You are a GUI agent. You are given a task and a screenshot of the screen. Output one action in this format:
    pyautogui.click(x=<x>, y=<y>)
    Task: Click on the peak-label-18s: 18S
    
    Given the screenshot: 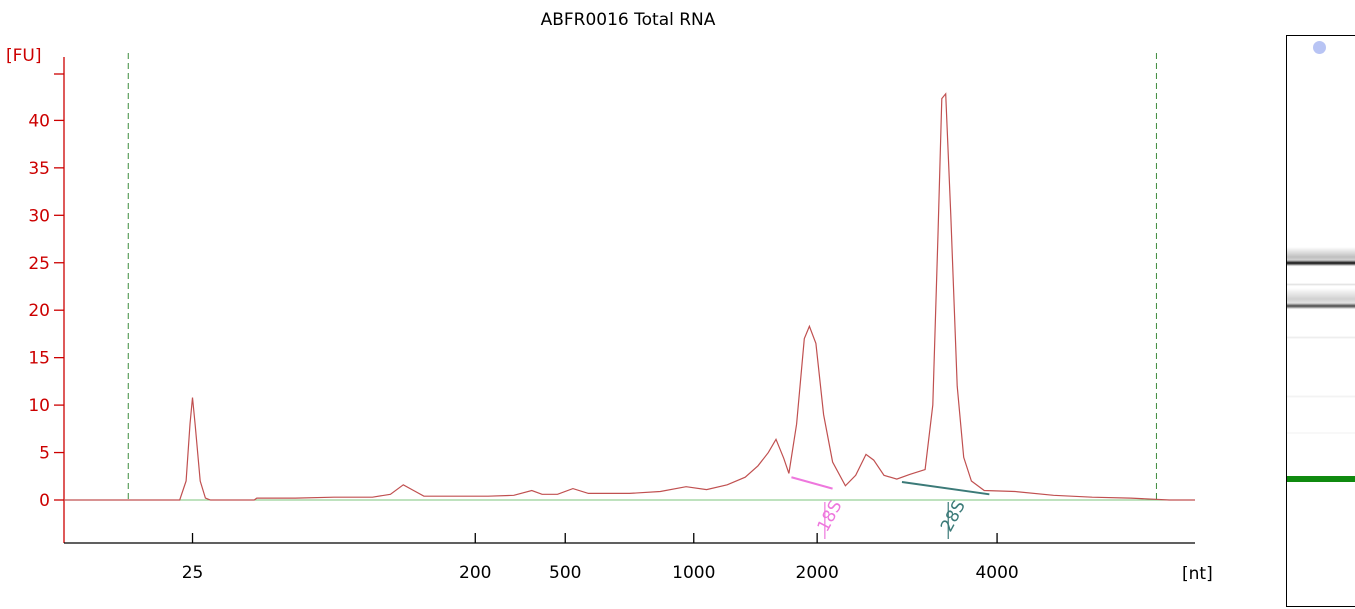 What is the action you would take?
    pyautogui.click(x=830, y=516)
    